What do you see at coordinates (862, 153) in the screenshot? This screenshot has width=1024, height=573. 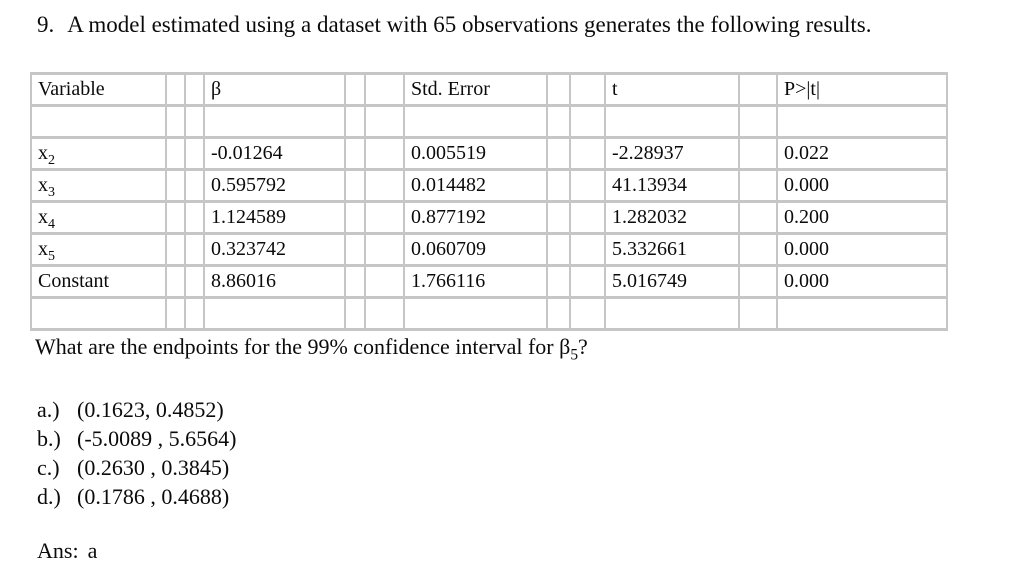 I see `cell-p: 0.022` at bounding box center [862, 153].